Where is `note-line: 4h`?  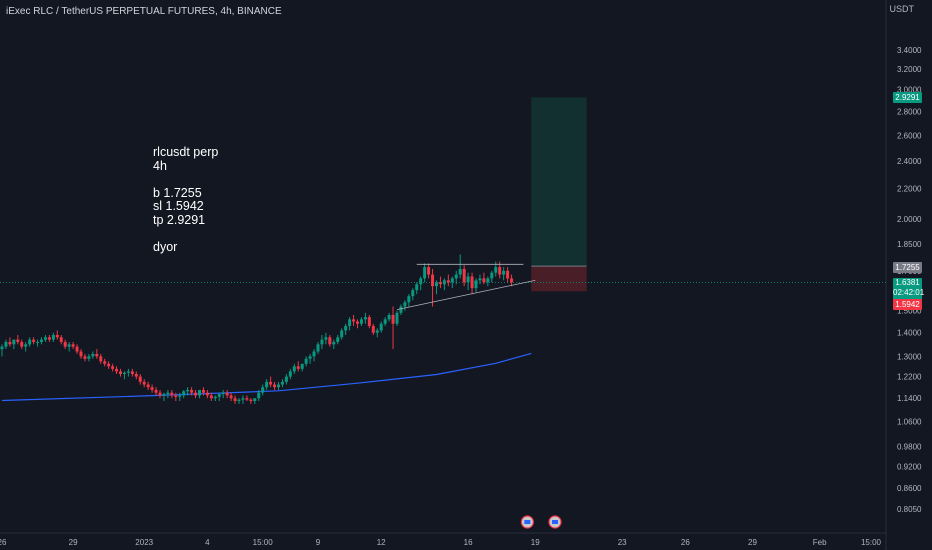 note-line: 4h is located at coordinates (160, 165).